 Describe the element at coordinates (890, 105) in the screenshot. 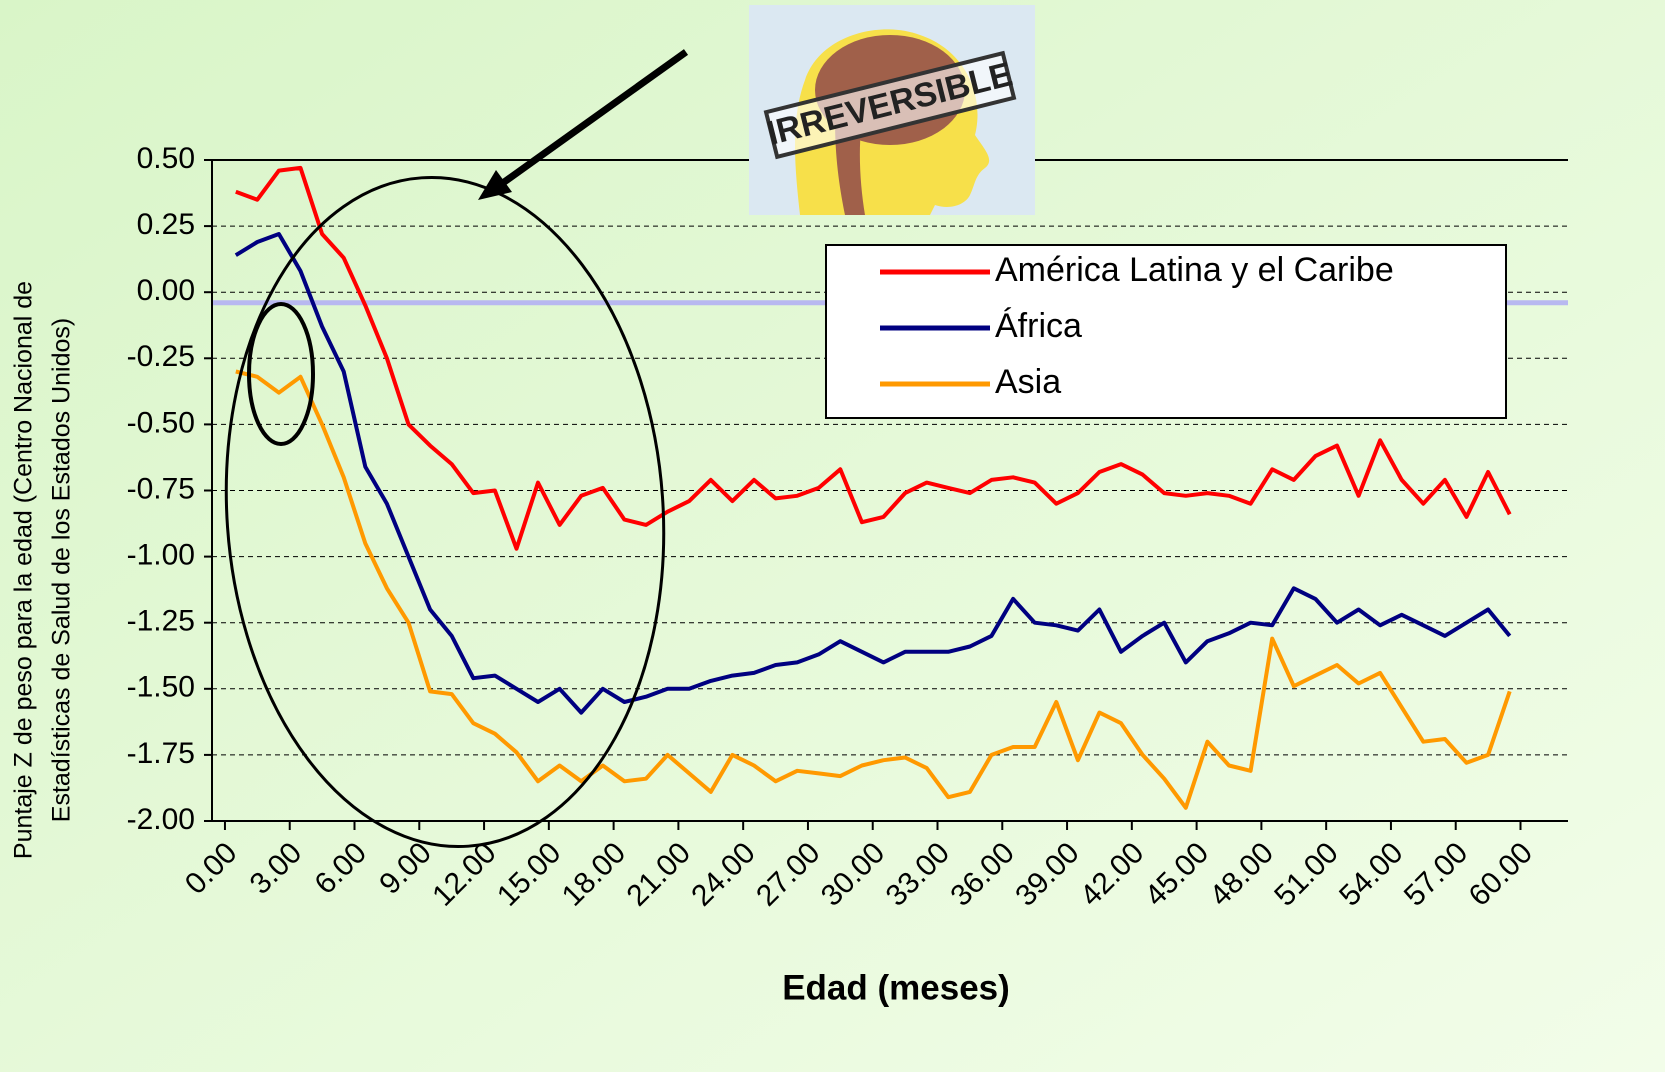

I see `stamp` at that location.